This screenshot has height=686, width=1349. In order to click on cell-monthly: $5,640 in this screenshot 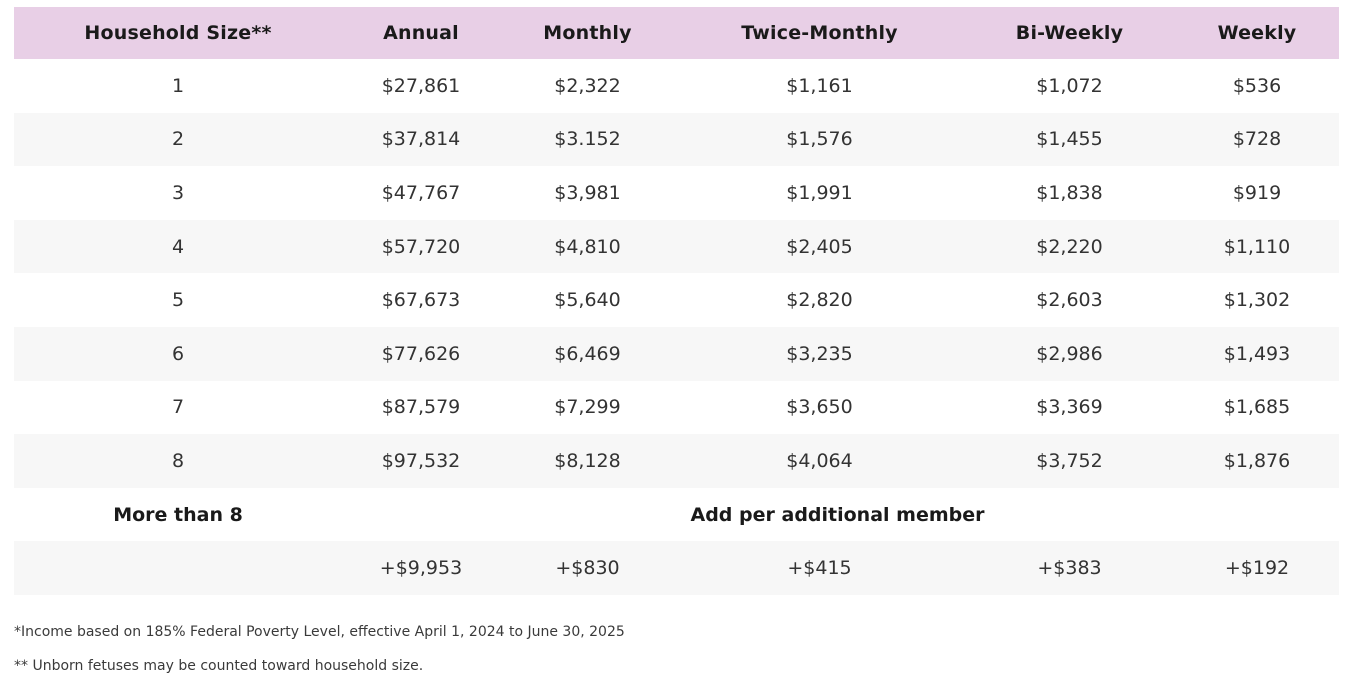, I will do `click(587, 300)`.